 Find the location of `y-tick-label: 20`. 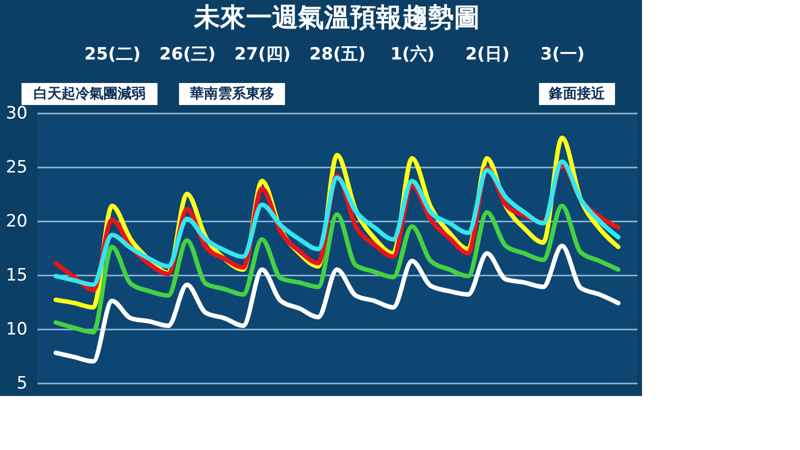

y-tick-label: 20 is located at coordinates (17, 222).